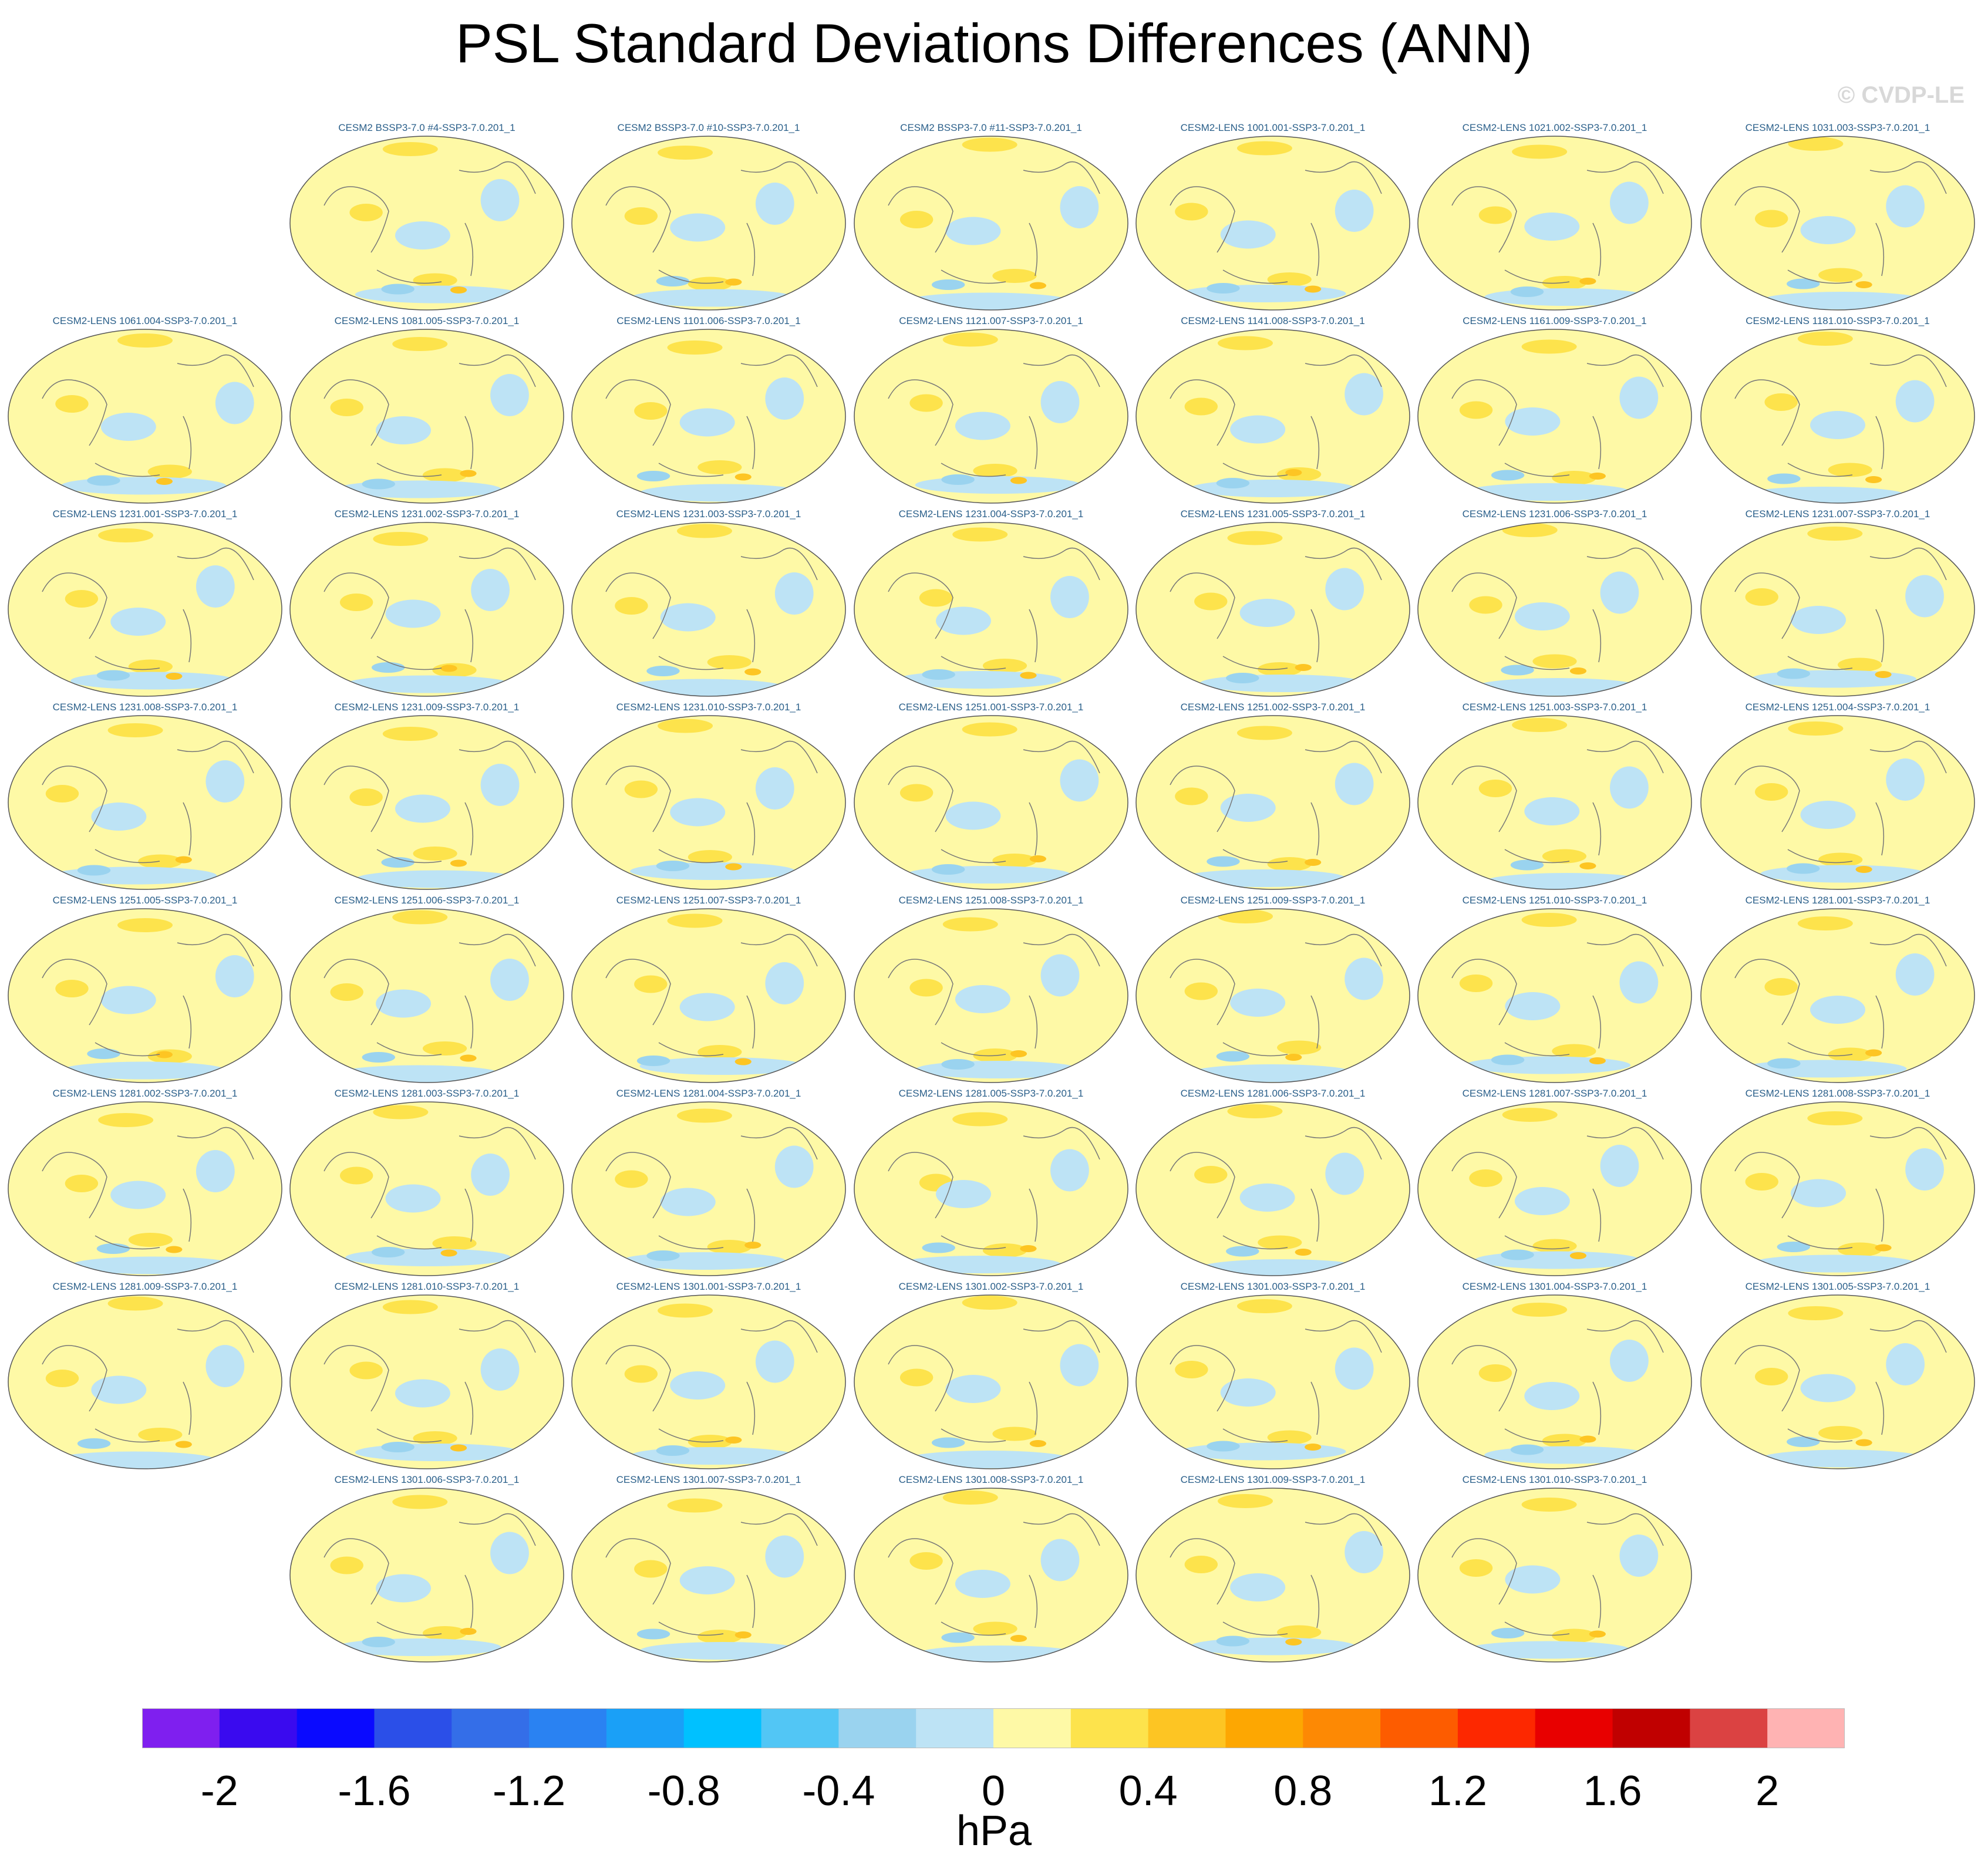 This screenshot has height=1858, width=1988. What do you see at coordinates (1273, 1479) in the screenshot?
I see `panel-title: CESM2-LENS 1301.009-SSP3-7.0.201_1` at bounding box center [1273, 1479].